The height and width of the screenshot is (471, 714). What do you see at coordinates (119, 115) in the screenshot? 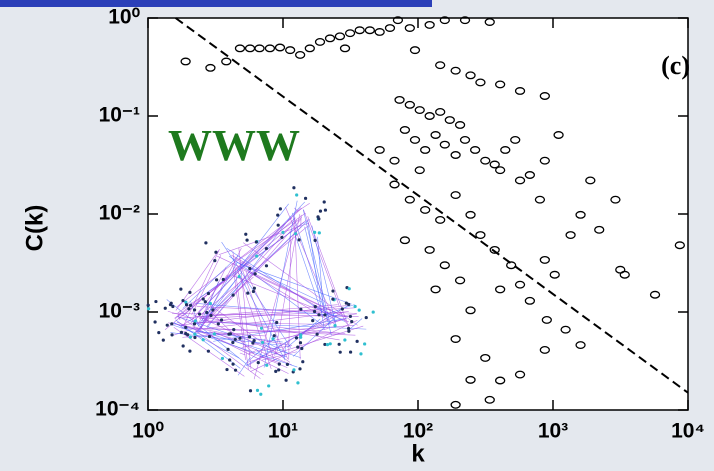
I see `y-tick-label: 10⁻¹` at bounding box center [119, 115].